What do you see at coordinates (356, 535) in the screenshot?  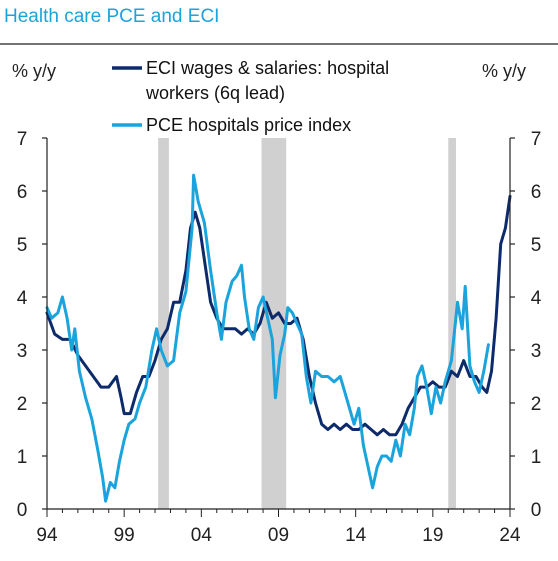 I see `x-tick-label: 14` at bounding box center [356, 535].